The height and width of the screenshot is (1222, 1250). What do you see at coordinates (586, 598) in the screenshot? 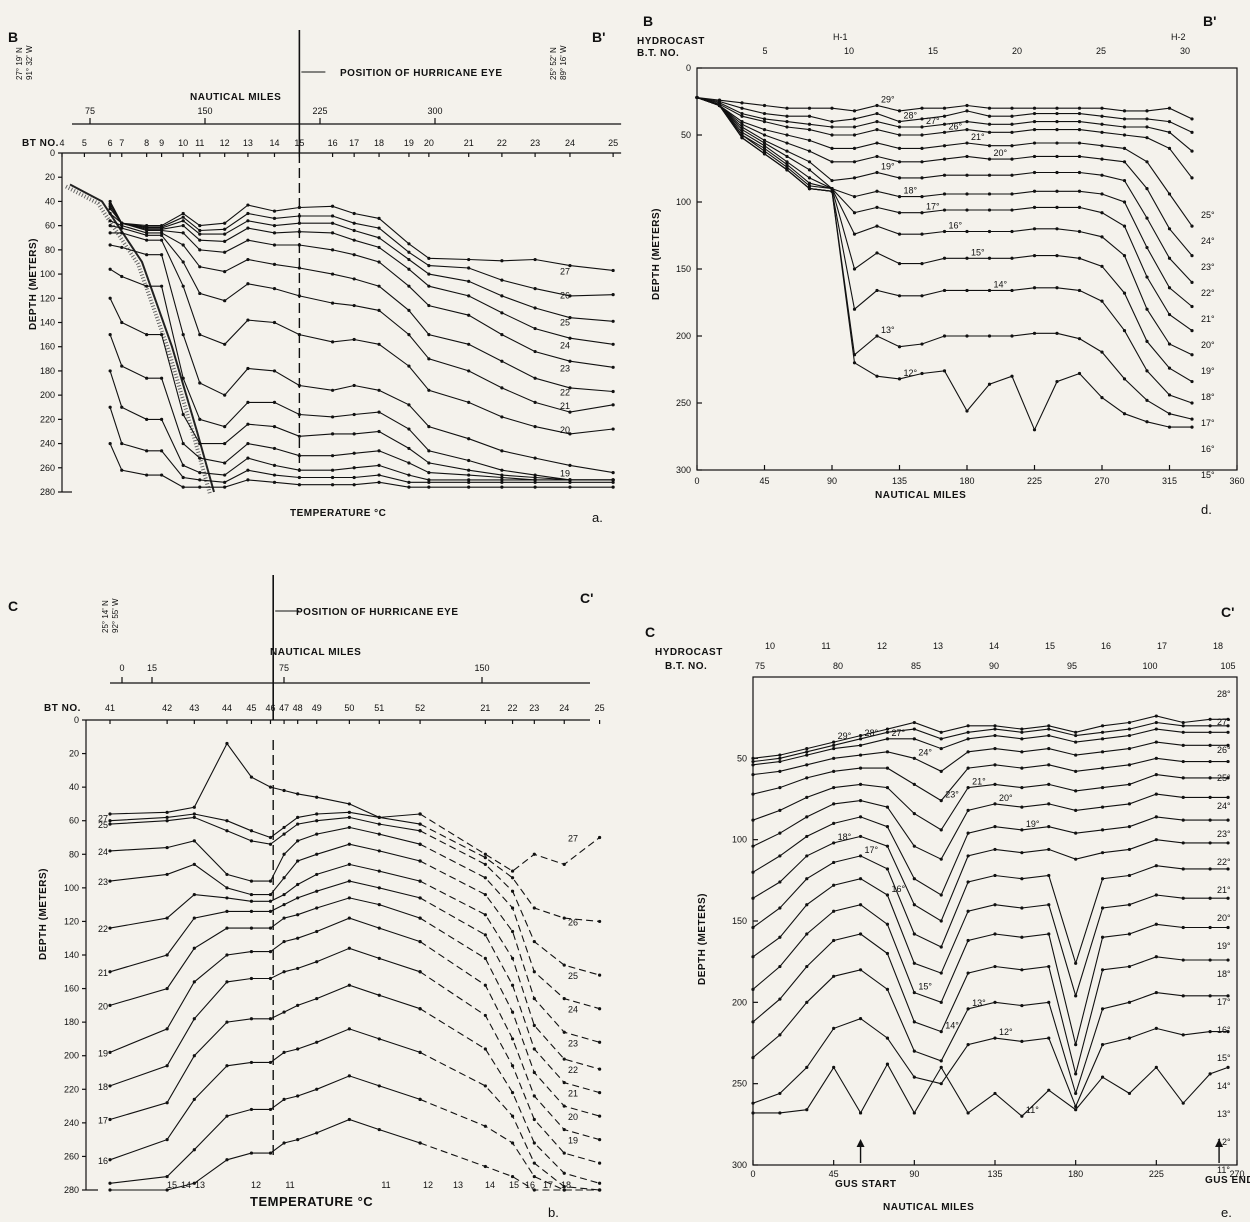
I see `section-right-label-b: C'` at bounding box center [586, 598].